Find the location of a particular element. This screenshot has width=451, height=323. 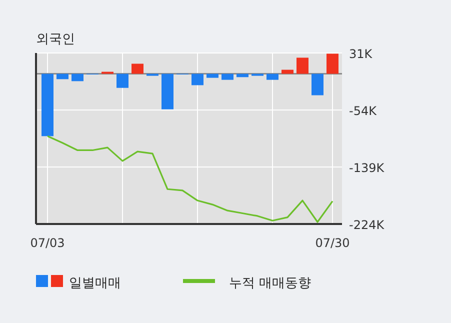

y-tick-label: 31K is located at coordinates (361, 54).